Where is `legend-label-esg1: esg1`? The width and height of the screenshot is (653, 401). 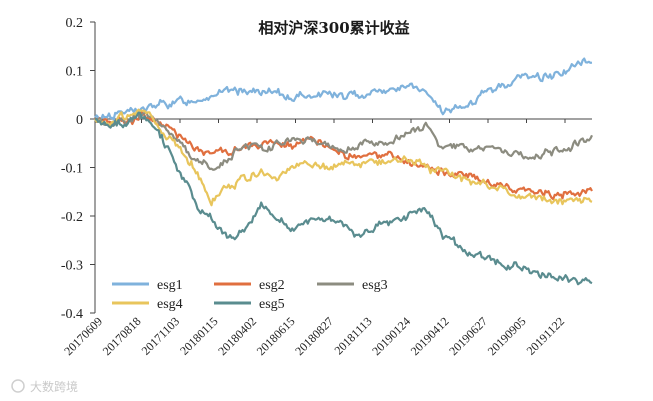 legend-label-esg1: esg1 is located at coordinates (170, 285).